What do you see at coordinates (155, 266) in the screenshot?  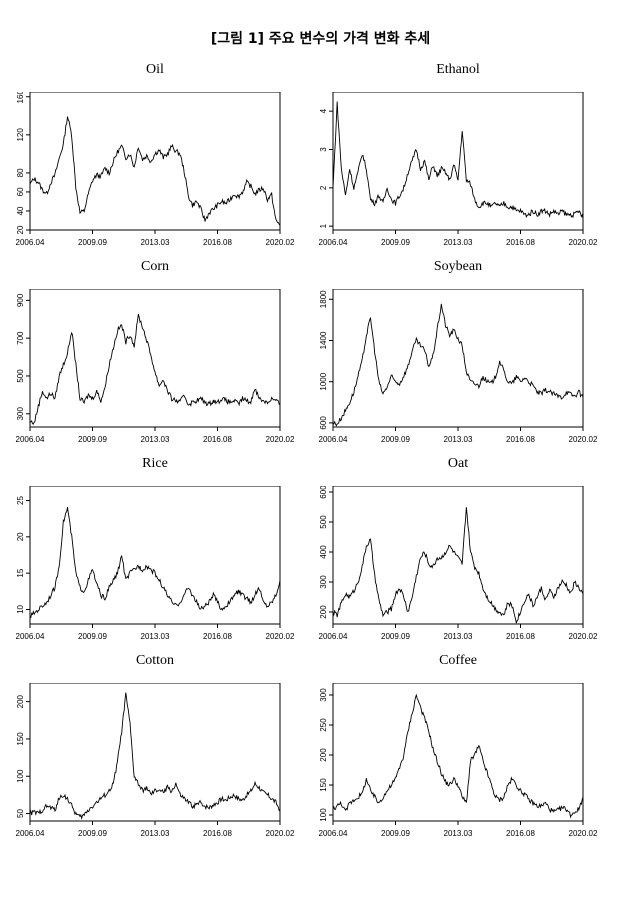 I see `chart-title-corn: Corn` at bounding box center [155, 266].